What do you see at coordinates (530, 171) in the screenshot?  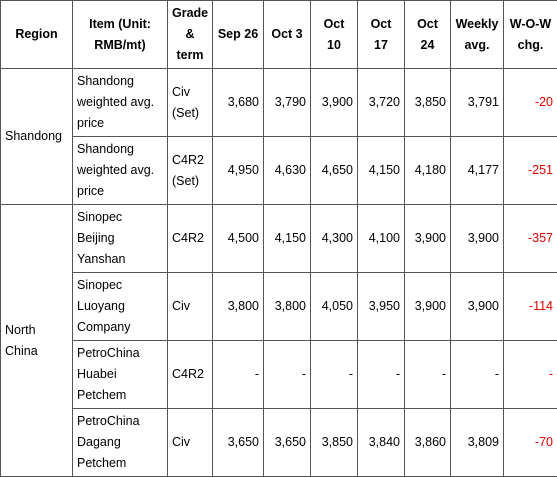 I see `wow-cell: -251` at bounding box center [530, 171].